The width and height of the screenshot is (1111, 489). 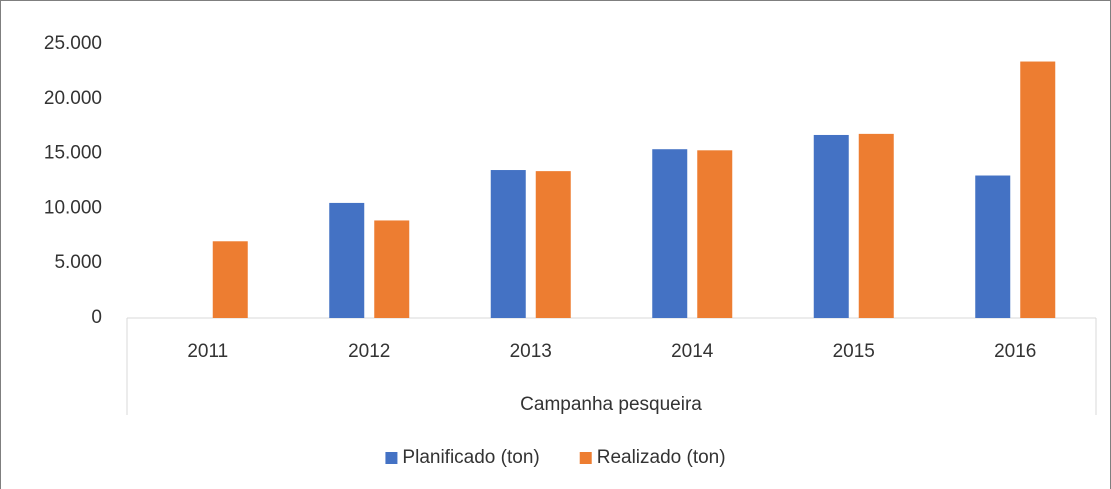 I want to click on y-tick-label: 5.000, so click(x=78, y=262).